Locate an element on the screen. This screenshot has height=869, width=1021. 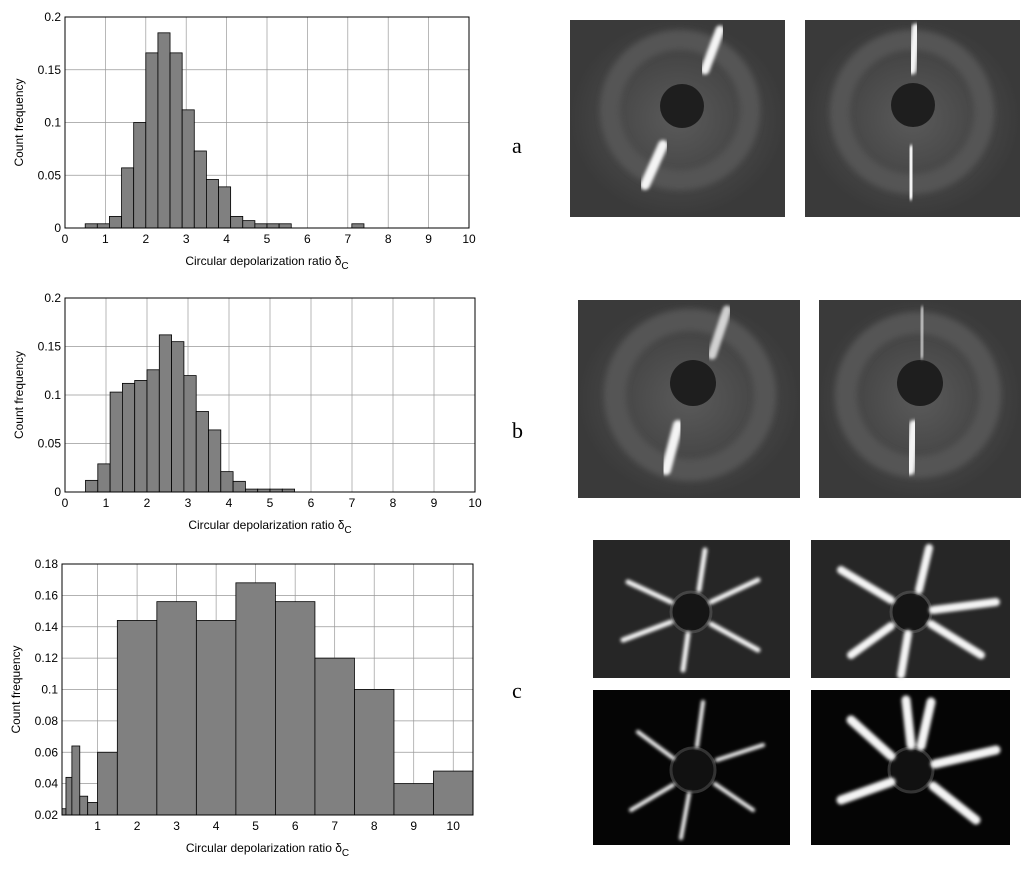
y-tick-label: 0.12 is located at coordinates (47, 658).